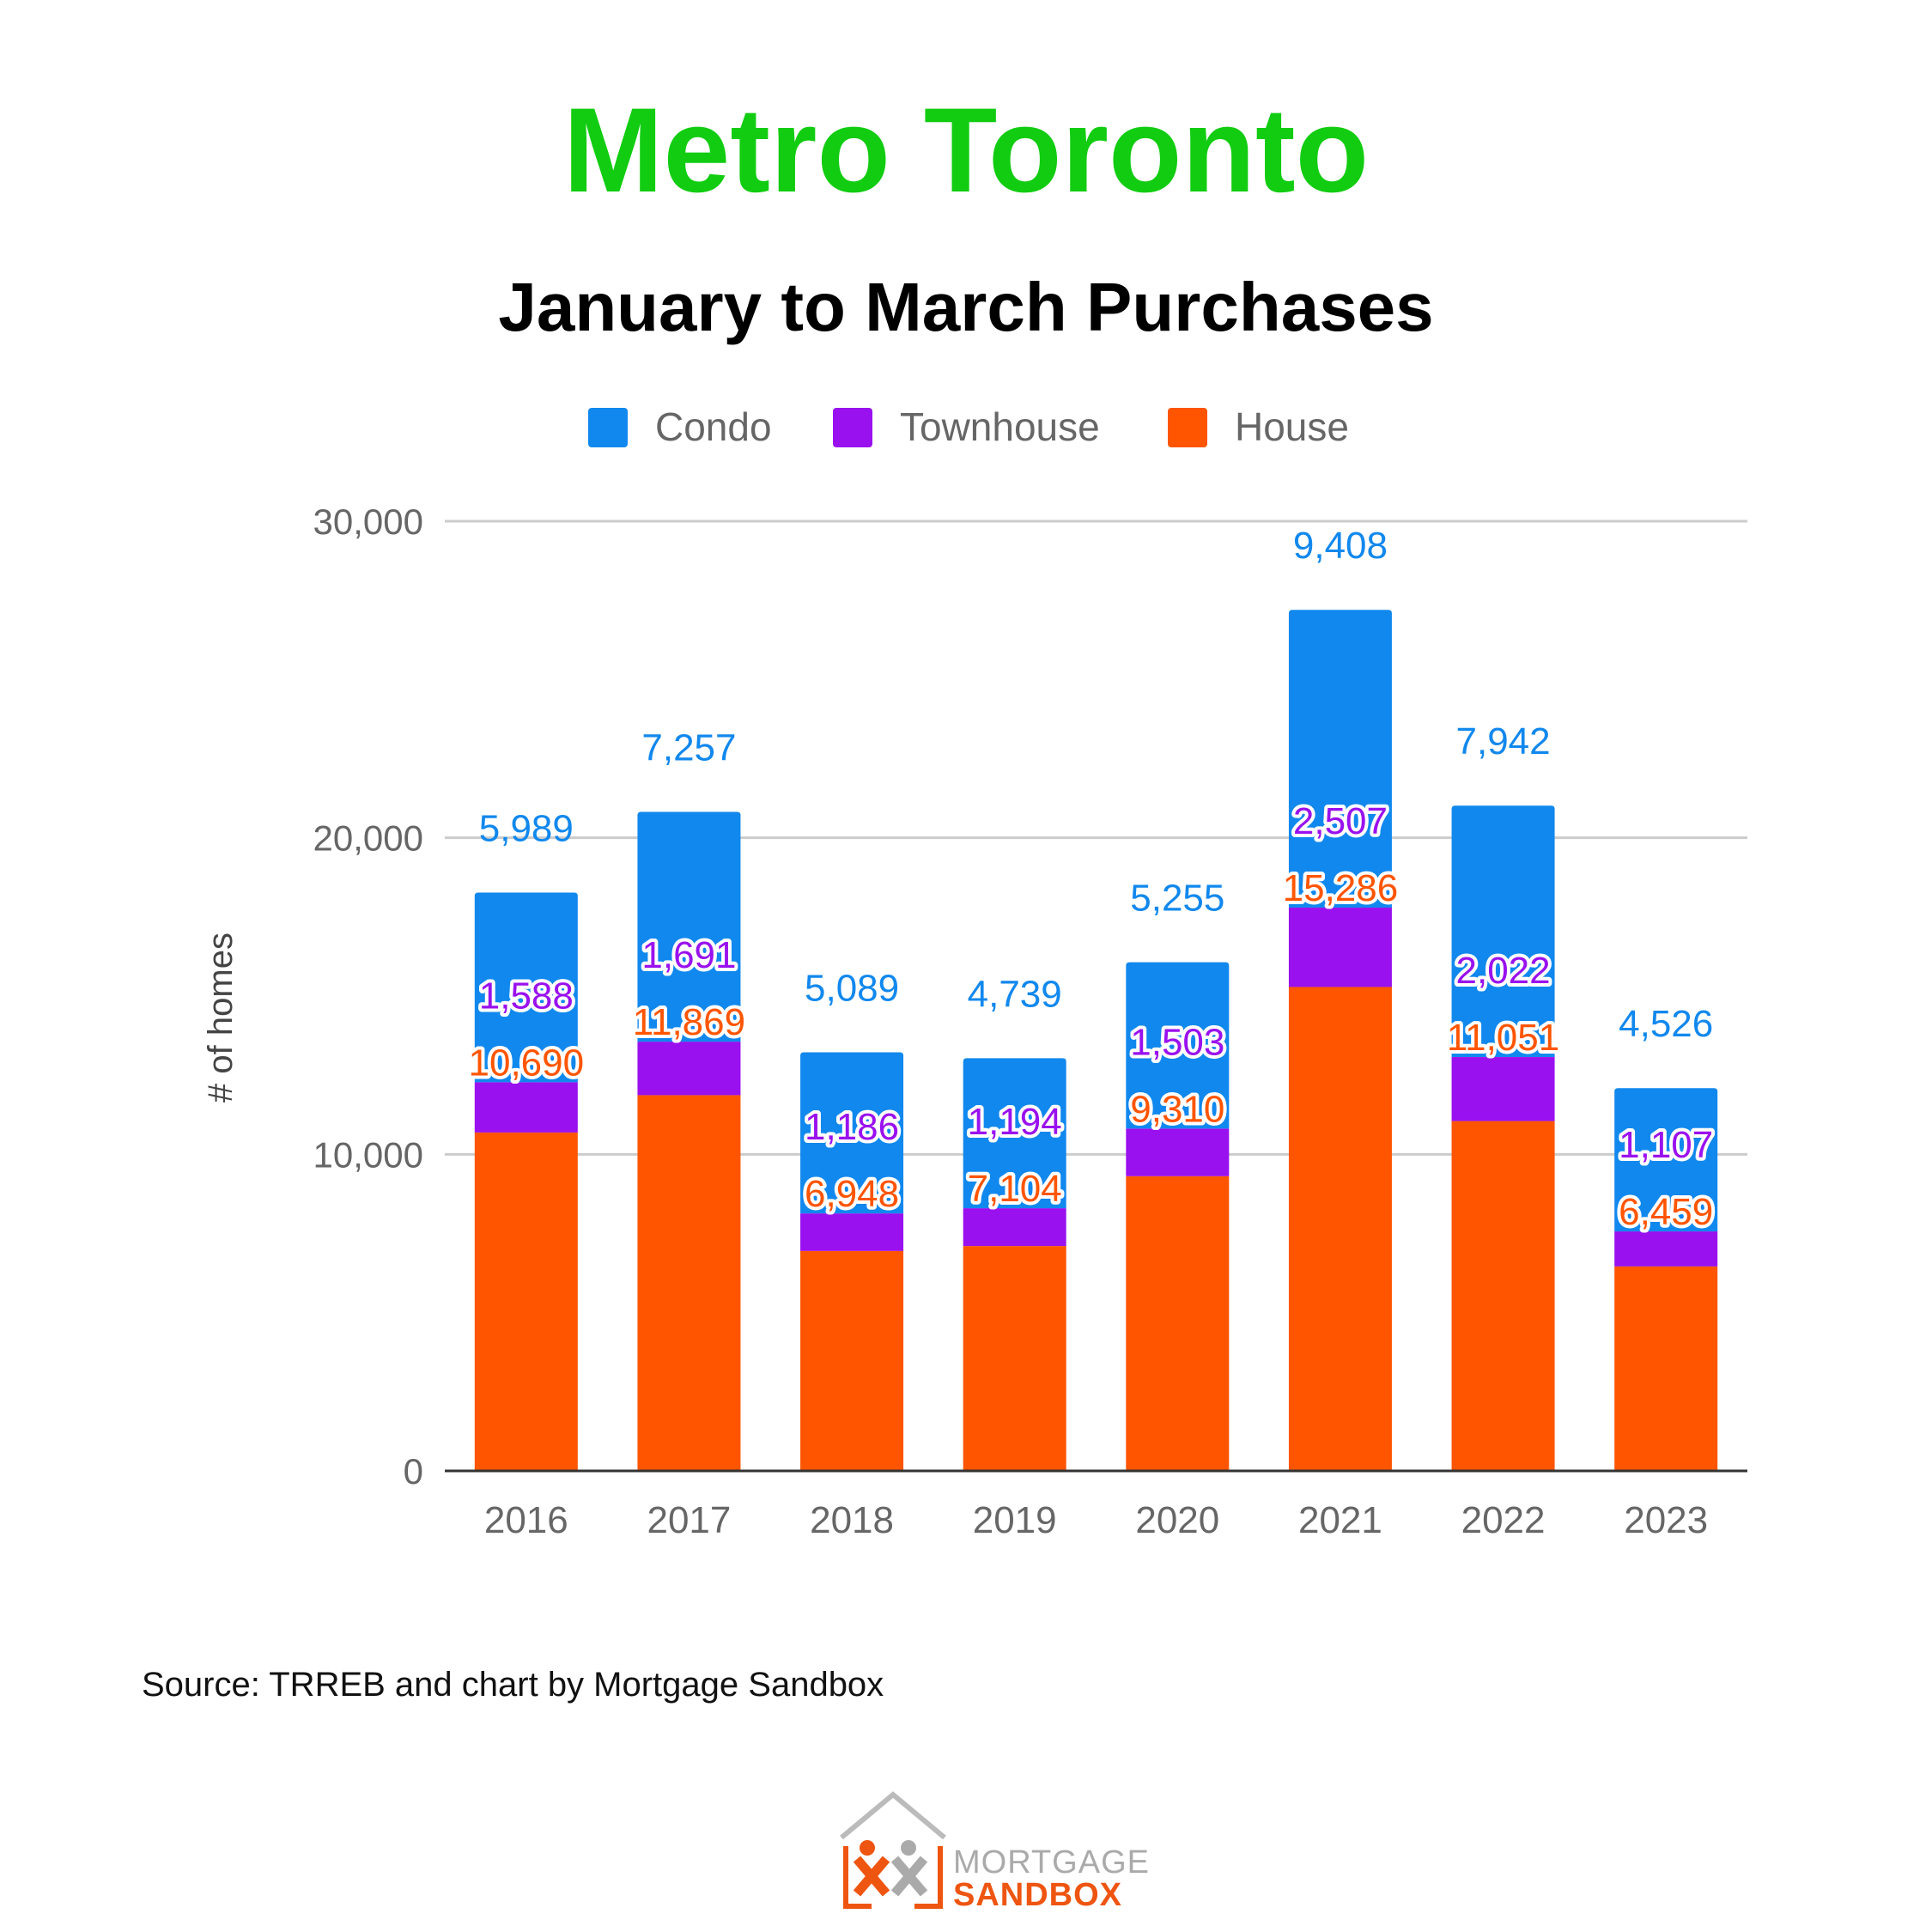 The height and width of the screenshot is (1932, 1932). Describe the element at coordinates (852, 1520) in the screenshot. I see `x-tick-label: 2018` at that location.